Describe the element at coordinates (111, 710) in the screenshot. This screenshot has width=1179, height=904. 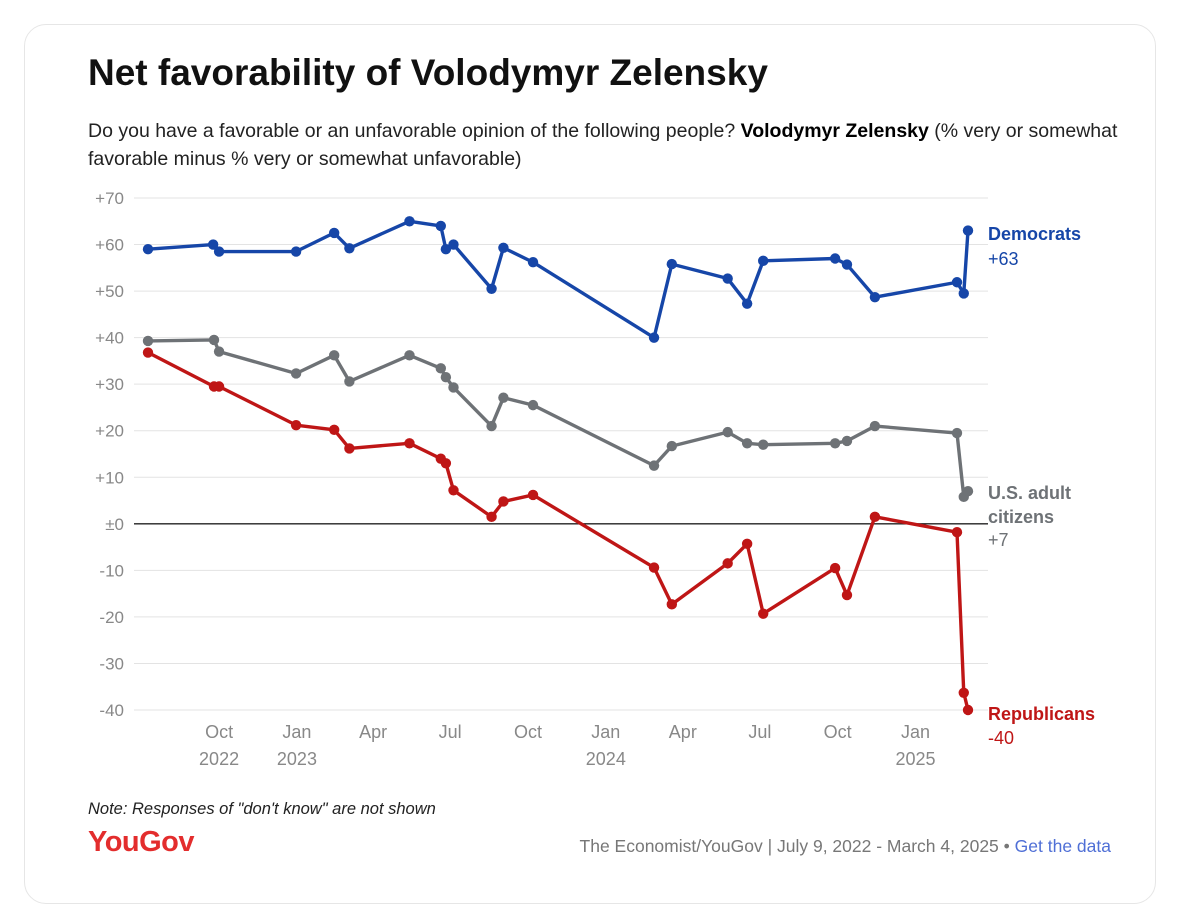
I see `y-tick-label: -40` at that location.